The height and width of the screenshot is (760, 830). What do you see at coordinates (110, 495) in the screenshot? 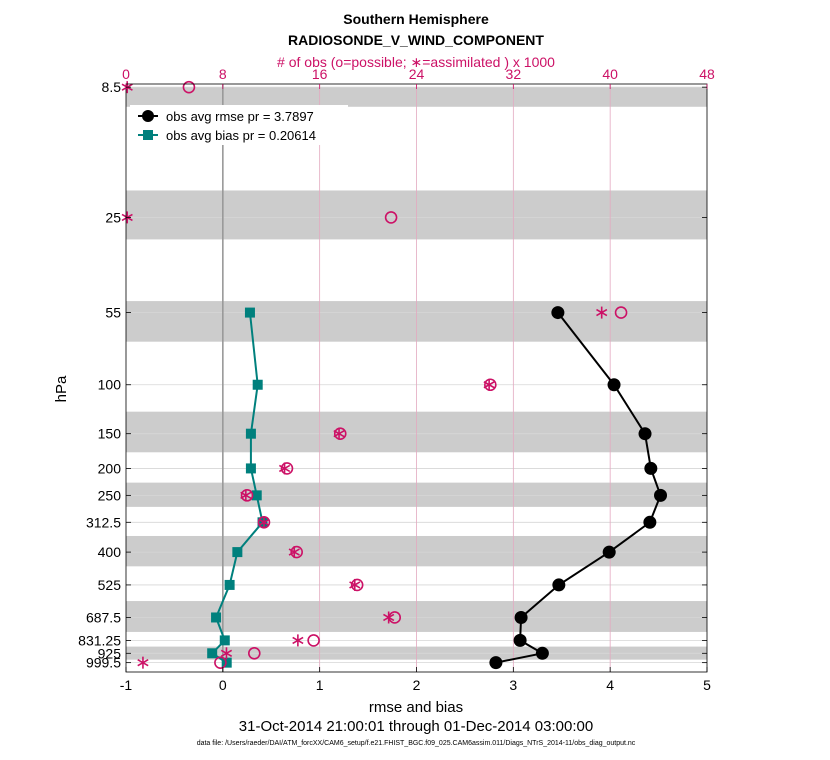
I see `y-tick-label: 250` at bounding box center [110, 495].